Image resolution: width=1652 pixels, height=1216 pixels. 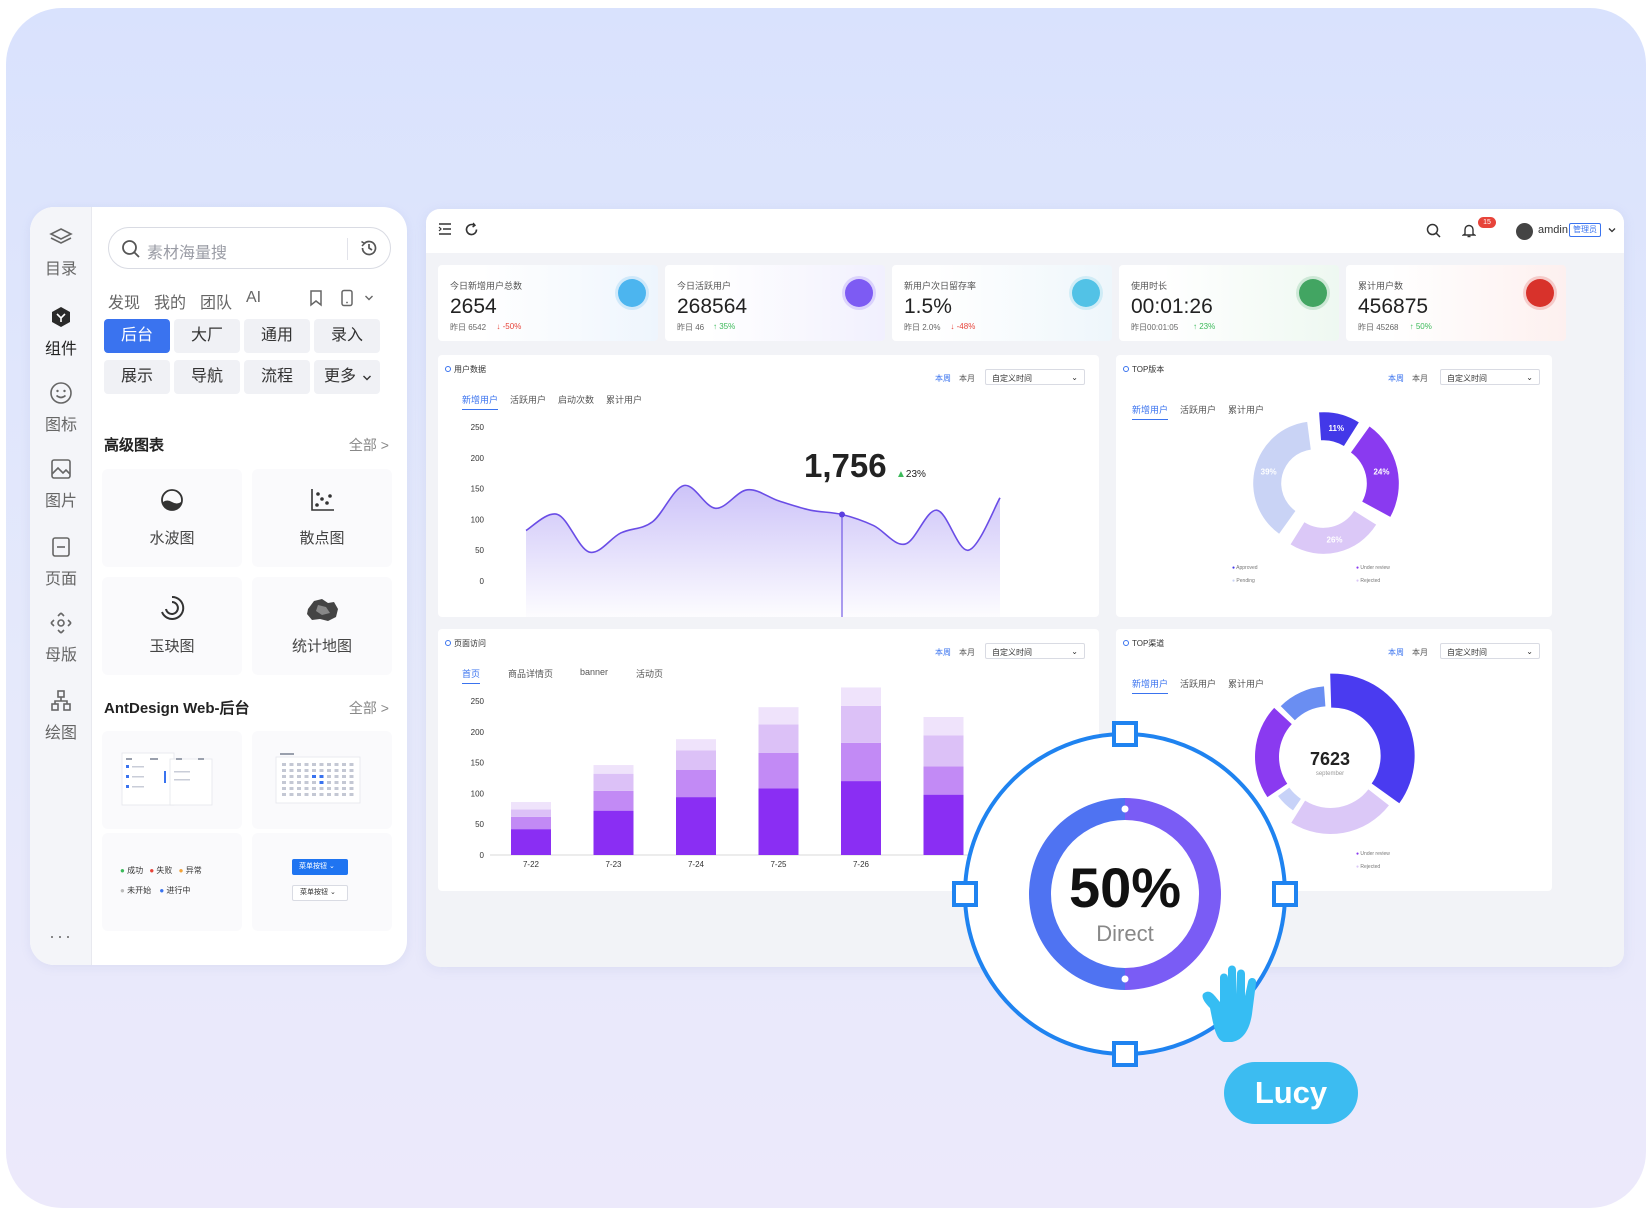 What do you see at coordinates (1529, 377) in the screenshot?
I see `chevron-down-icon: ⌄` at bounding box center [1529, 377].